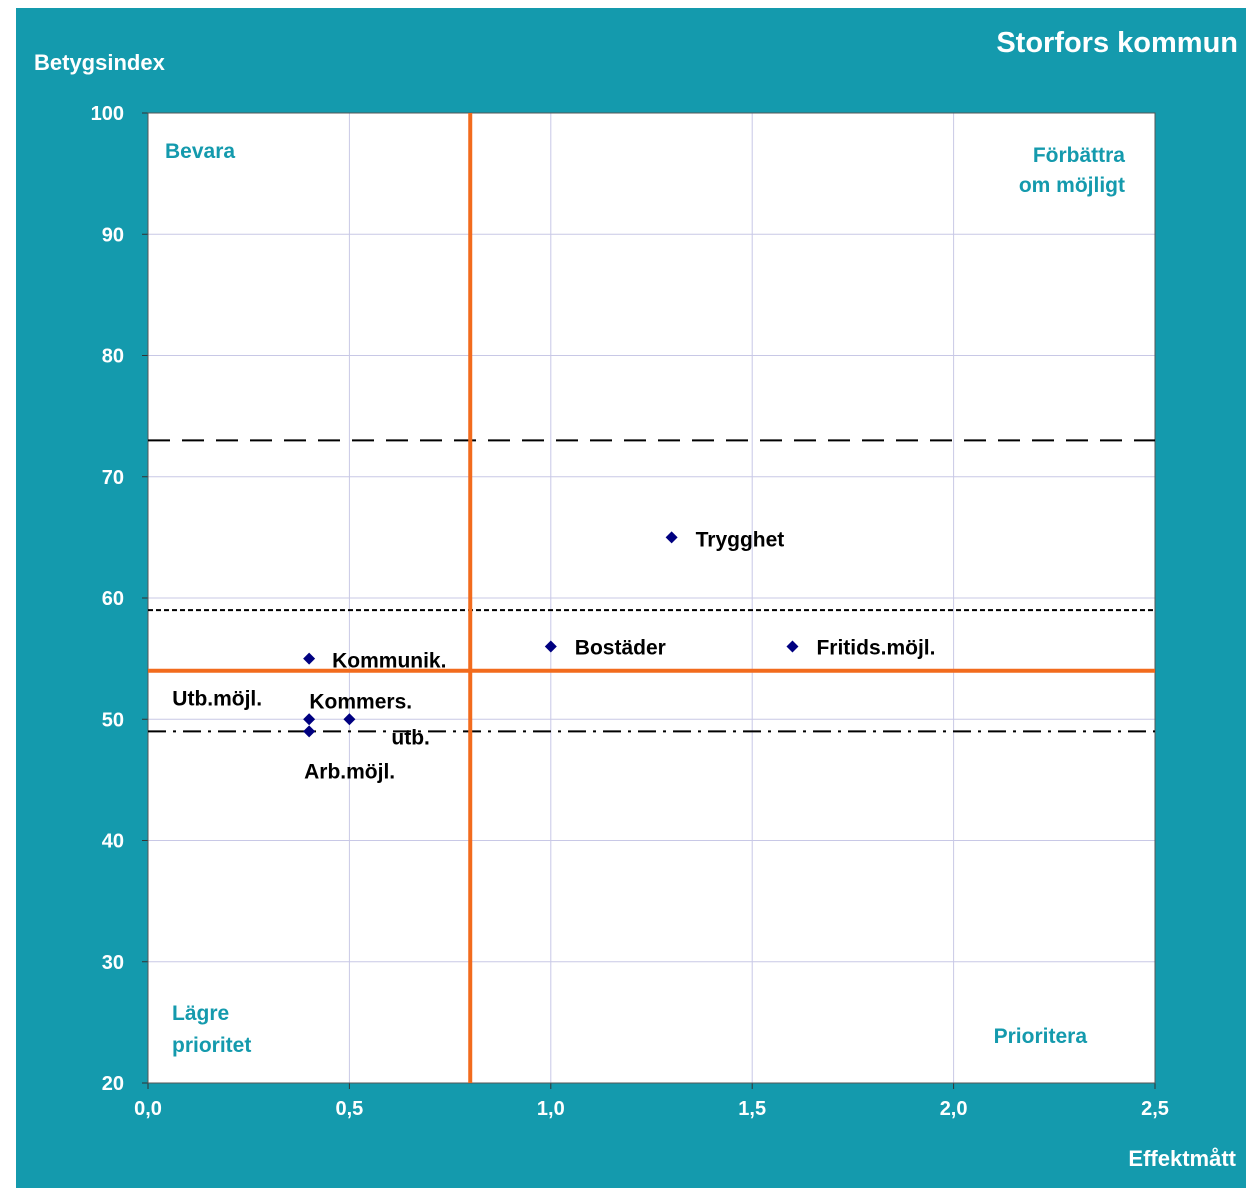 This screenshot has width=1248, height=1190. I want to click on y-tick-label: 70, so click(113, 478).